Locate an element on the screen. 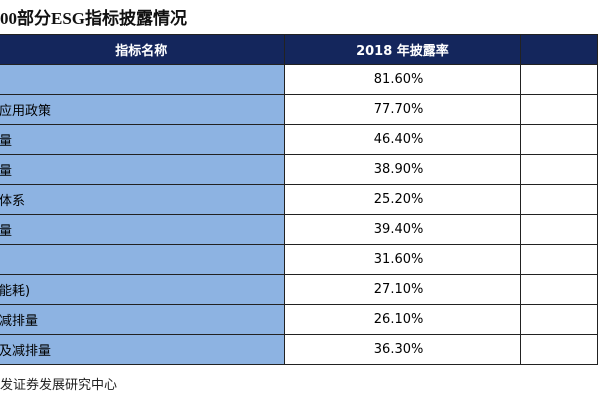  rate-cell: 38.90% is located at coordinates (402, 169).